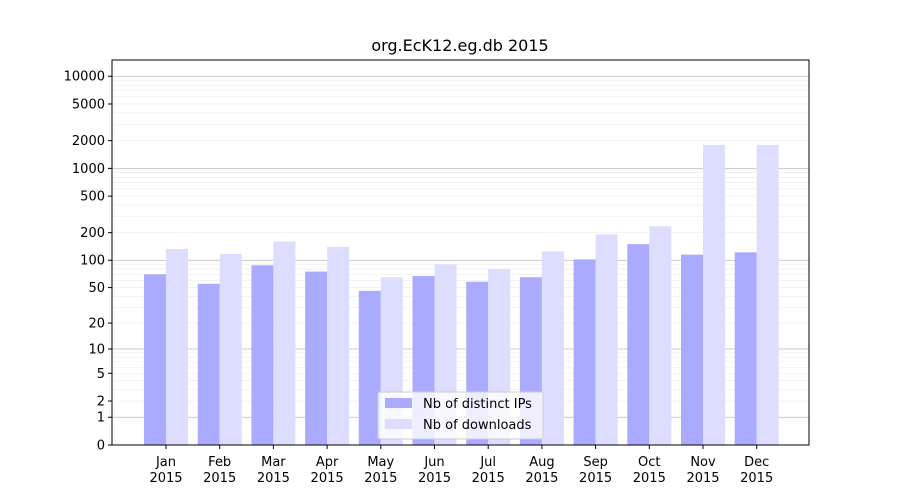 This screenshot has width=900, height=500. What do you see at coordinates (96, 324) in the screenshot?
I see `y-tick-label: 20` at bounding box center [96, 324].